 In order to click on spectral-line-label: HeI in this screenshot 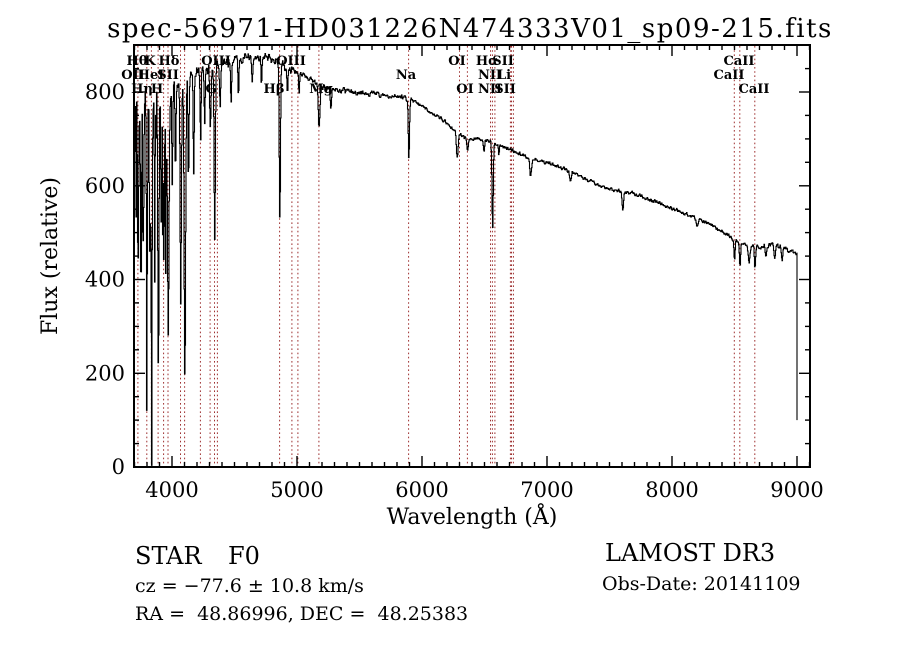, I will do `click(151, 75)`.